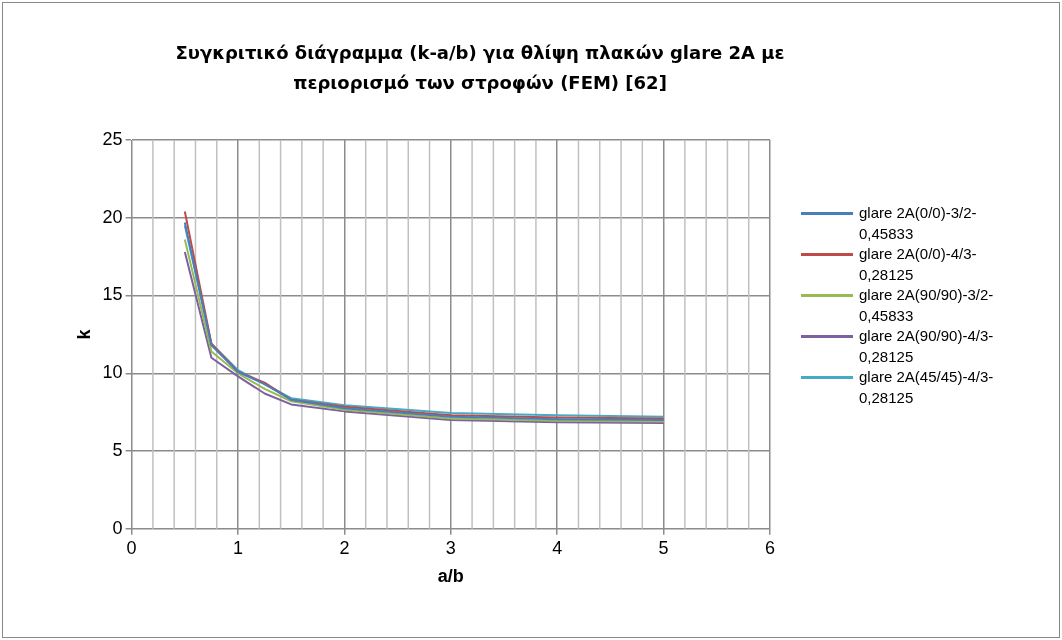 The image size is (1062, 640). Describe the element at coordinates (117, 527) in the screenshot. I see `y-tick-label: 0` at that location.